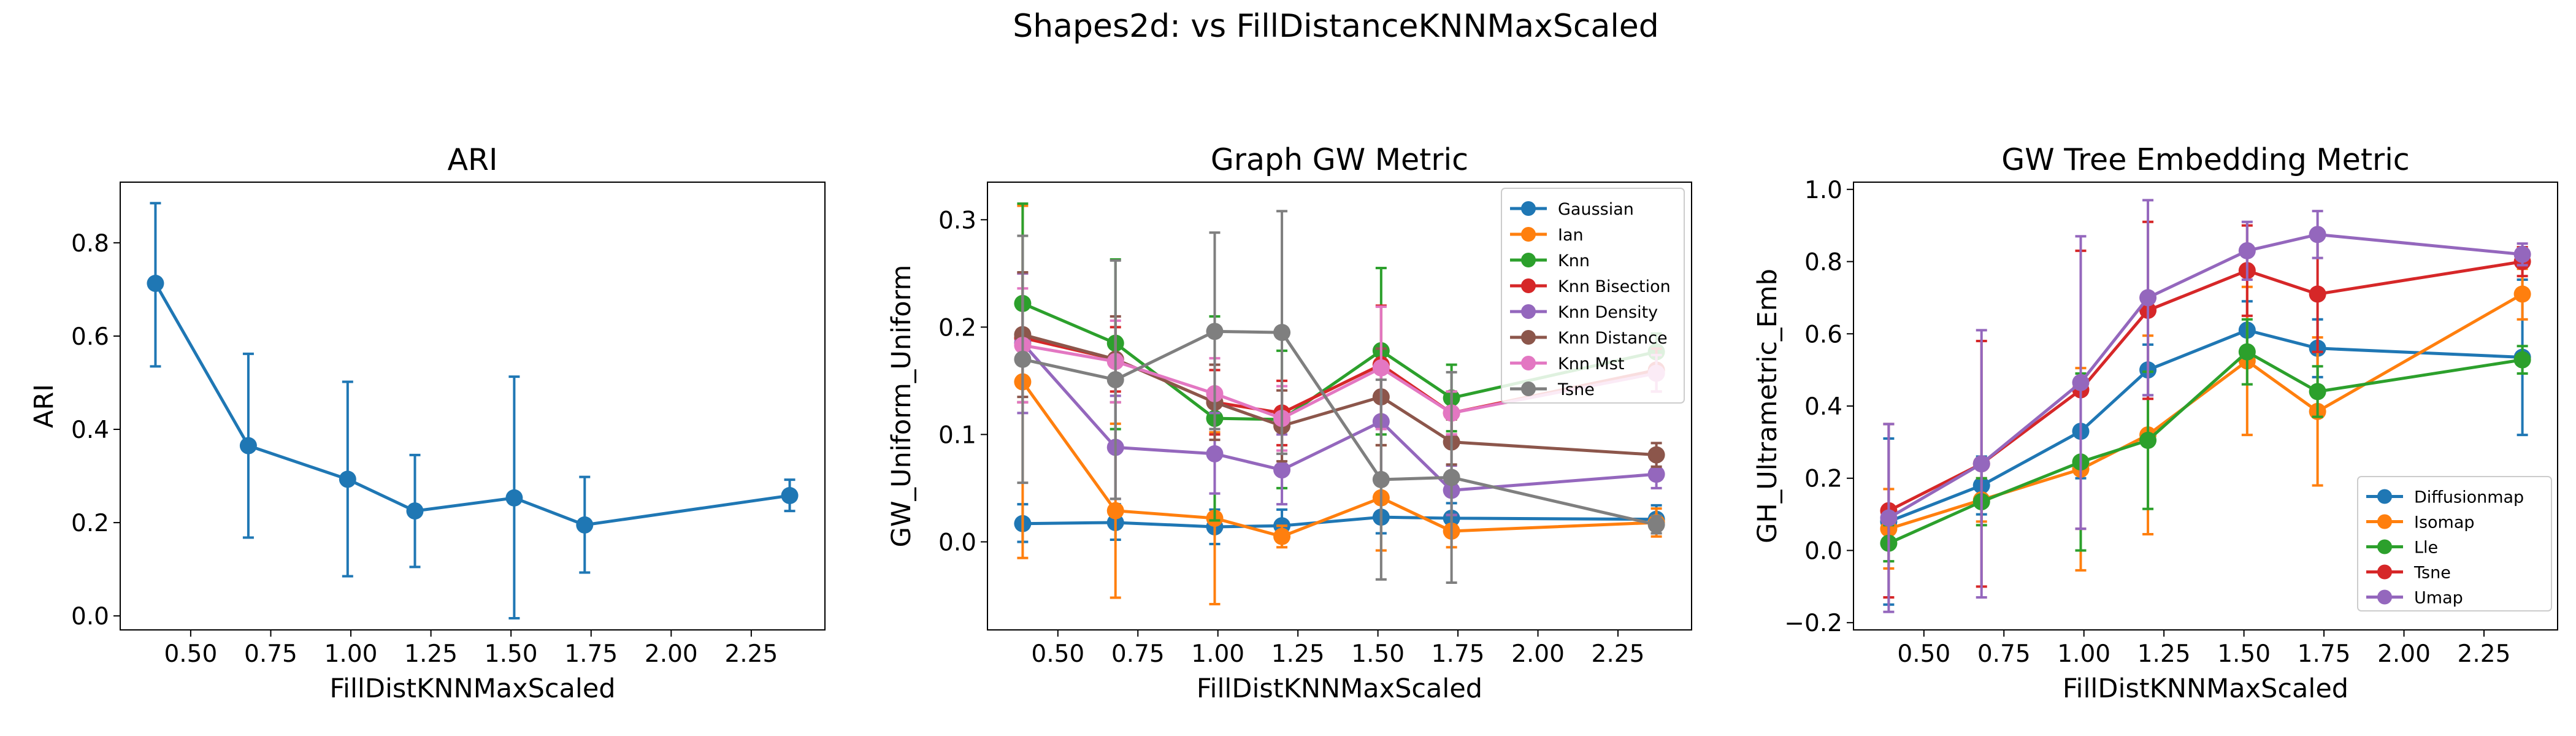 The width and height of the screenshot is (2576, 736). I want to click on legend-label: Gaussian, so click(1596, 209).